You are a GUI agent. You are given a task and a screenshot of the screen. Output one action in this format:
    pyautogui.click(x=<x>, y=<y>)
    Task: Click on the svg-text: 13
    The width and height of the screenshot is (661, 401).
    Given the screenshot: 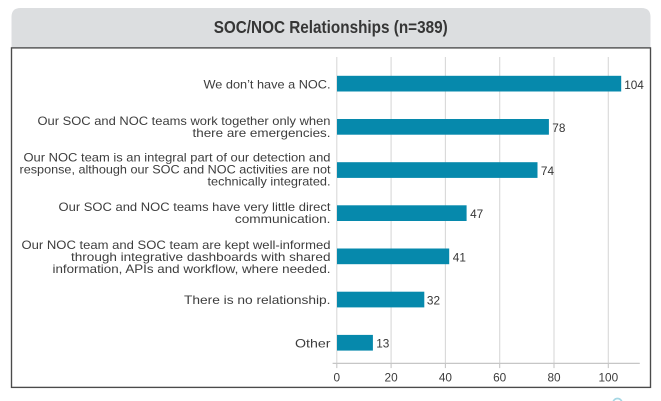 What is the action you would take?
    pyautogui.click(x=383, y=344)
    